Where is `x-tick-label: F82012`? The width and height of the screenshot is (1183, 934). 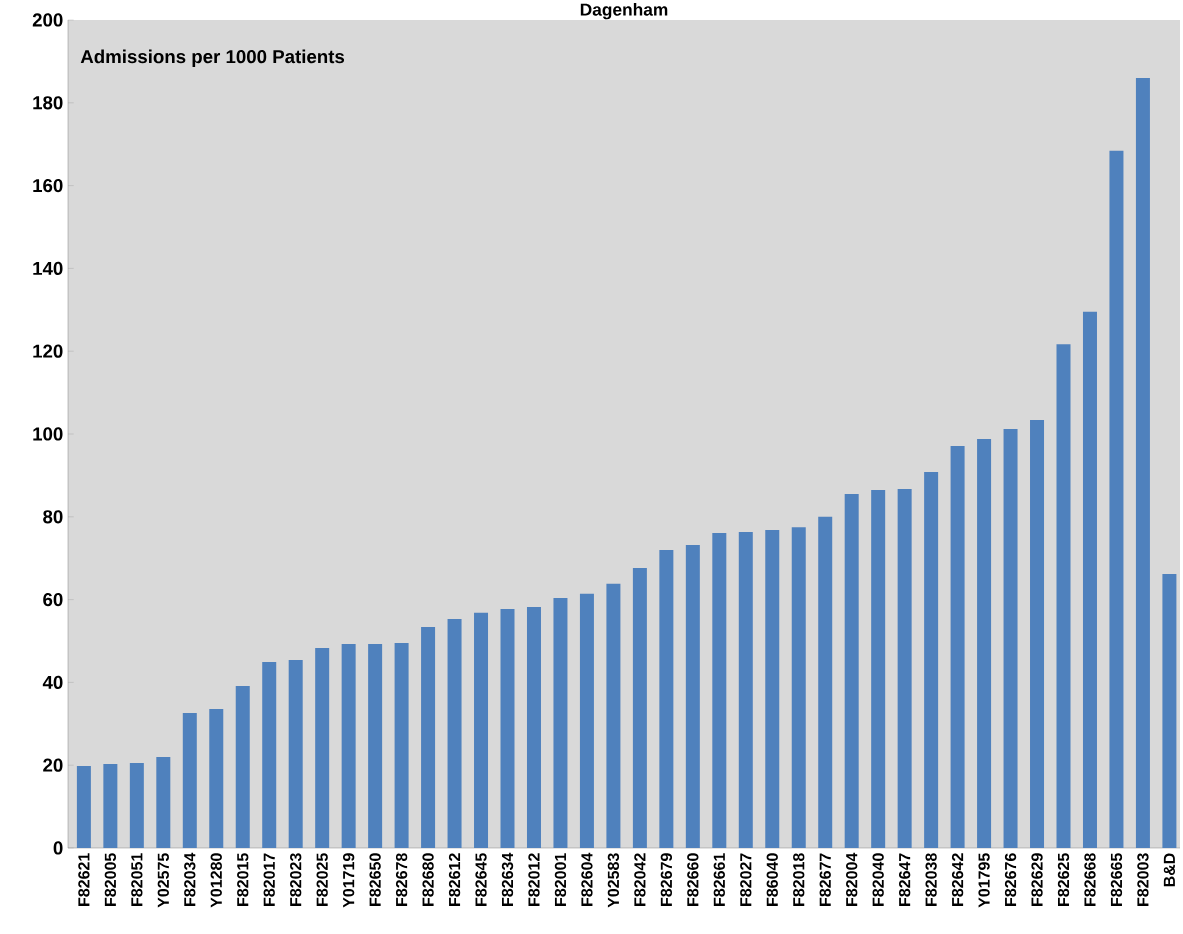
x-tick-label: F82012 is located at coordinates (534, 879).